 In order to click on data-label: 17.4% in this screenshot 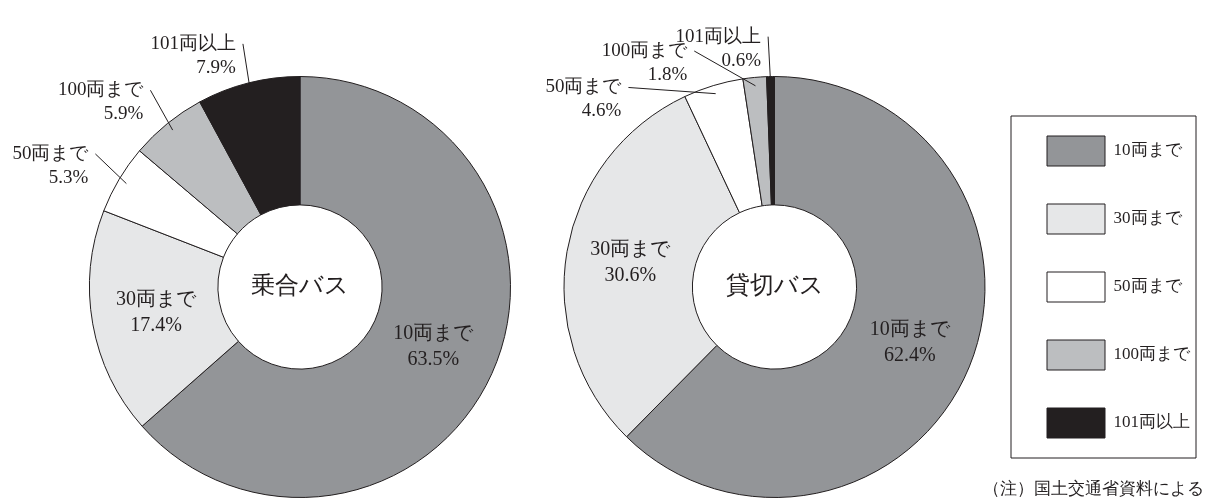, I will do `click(156, 323)`.